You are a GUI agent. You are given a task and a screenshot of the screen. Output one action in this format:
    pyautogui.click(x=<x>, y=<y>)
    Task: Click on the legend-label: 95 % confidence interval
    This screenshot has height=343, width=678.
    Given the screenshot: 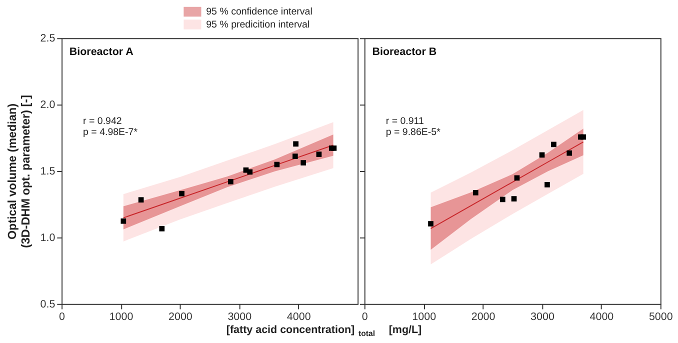 What is the action you would take?
    pyautogui.click(x=259, y=12)
    